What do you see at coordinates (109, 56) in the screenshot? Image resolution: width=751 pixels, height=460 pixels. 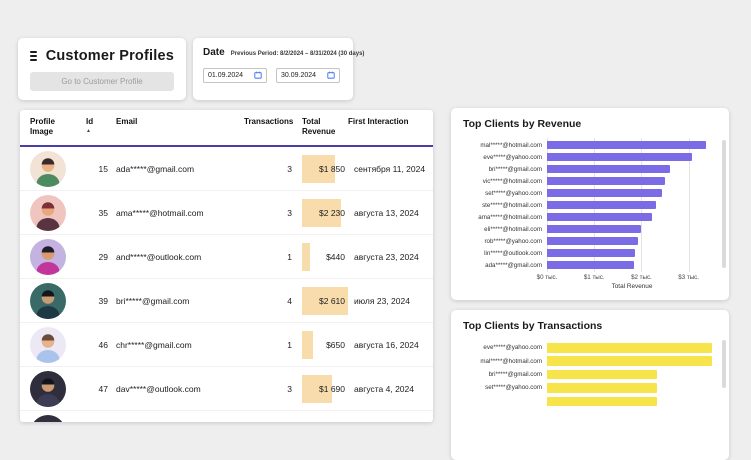 I see `page-title: Customer Profiles` at bounding box center [109, 56].